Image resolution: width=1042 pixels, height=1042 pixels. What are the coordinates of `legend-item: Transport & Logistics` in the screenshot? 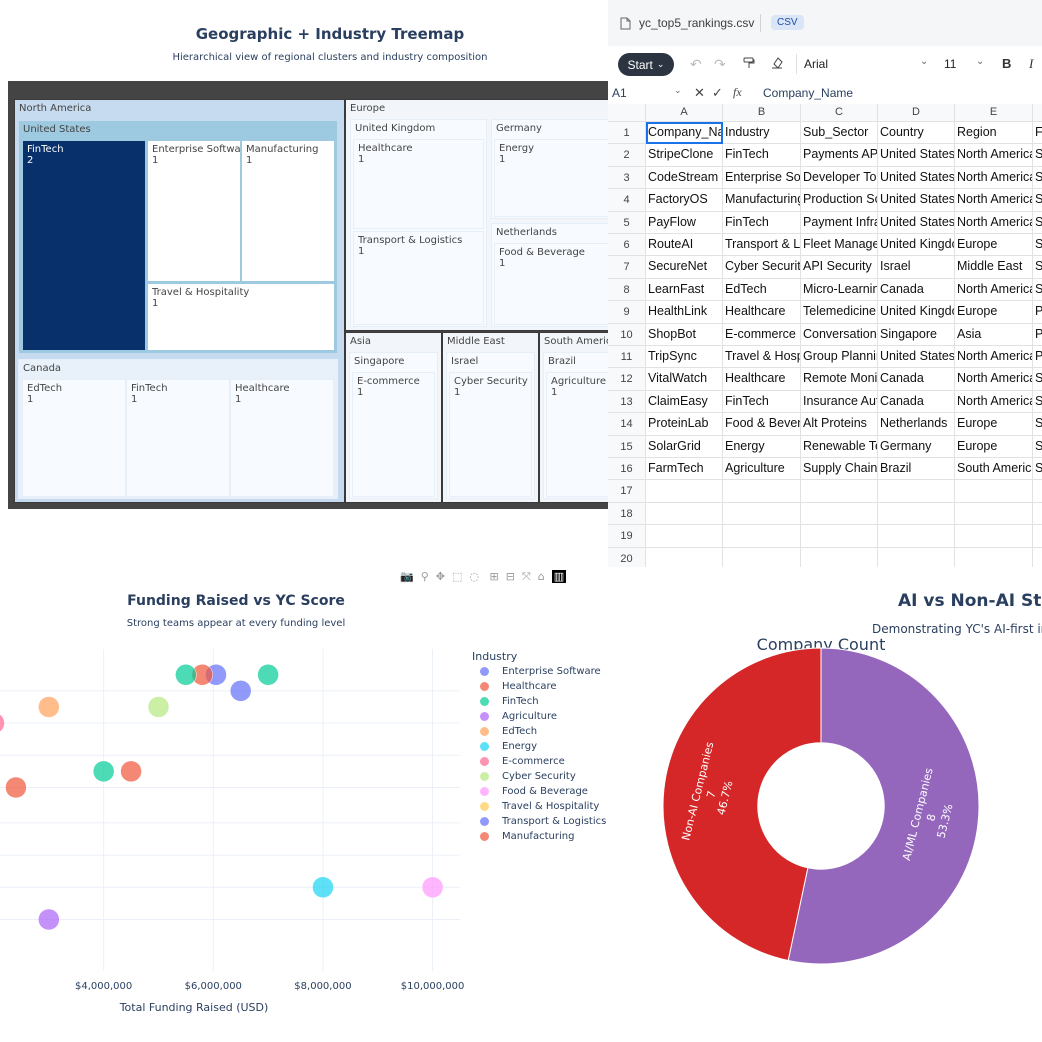 It's located at (543, 821).